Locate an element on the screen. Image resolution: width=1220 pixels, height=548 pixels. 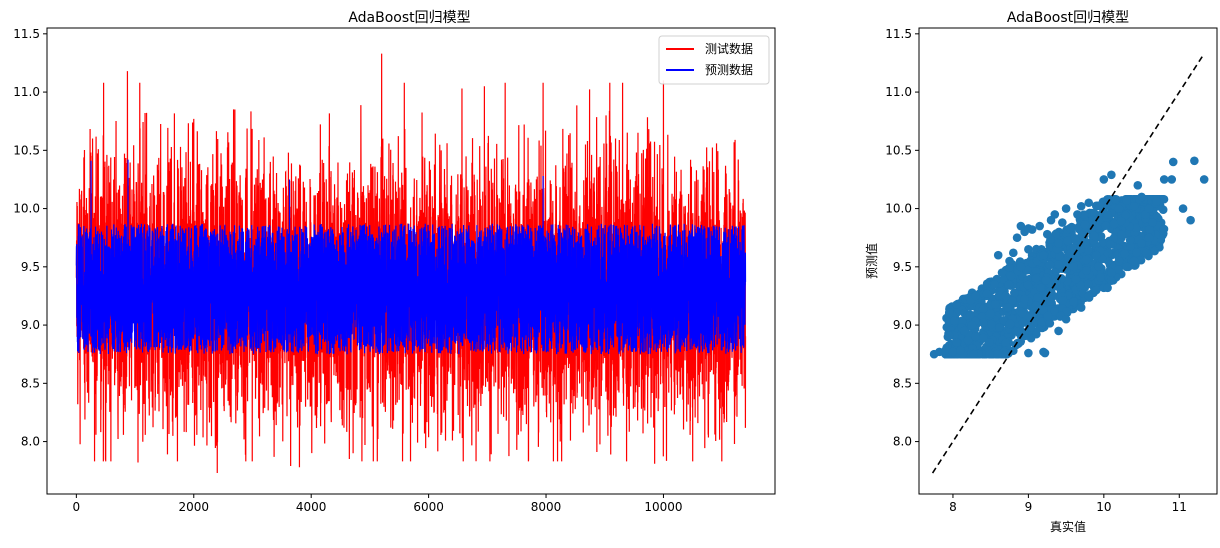
y-tick-label: 11.5 is located at coordinates (898, 34).